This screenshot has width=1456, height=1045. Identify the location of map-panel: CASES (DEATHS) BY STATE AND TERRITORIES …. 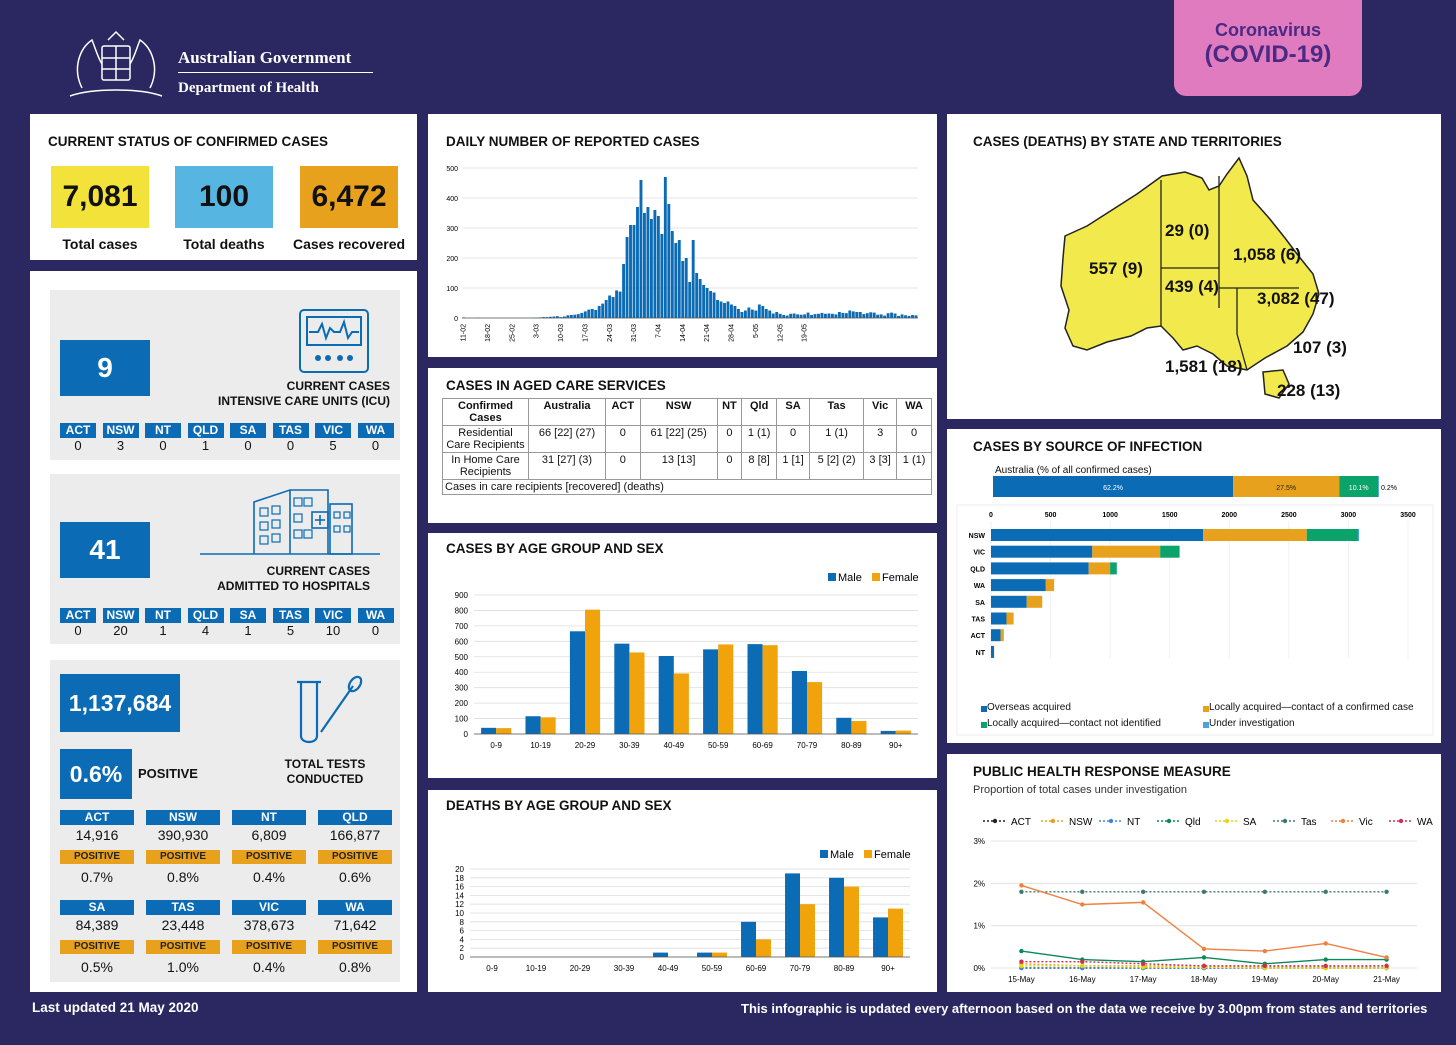
(1194, 266).